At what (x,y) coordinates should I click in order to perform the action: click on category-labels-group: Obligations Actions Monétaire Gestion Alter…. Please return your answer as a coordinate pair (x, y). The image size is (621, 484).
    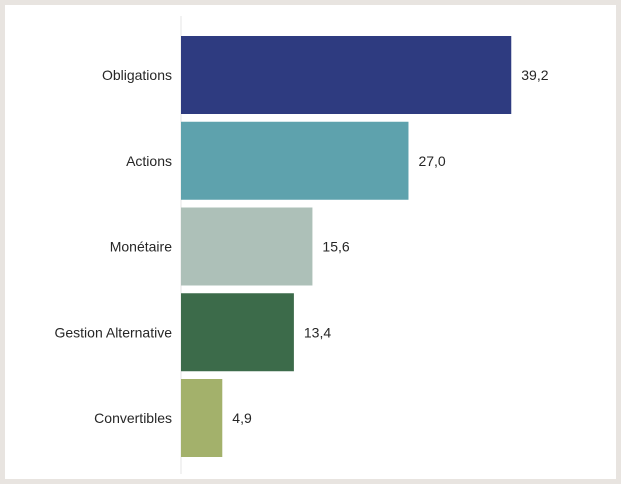
    Looking at the image, I should click on (113, 246).